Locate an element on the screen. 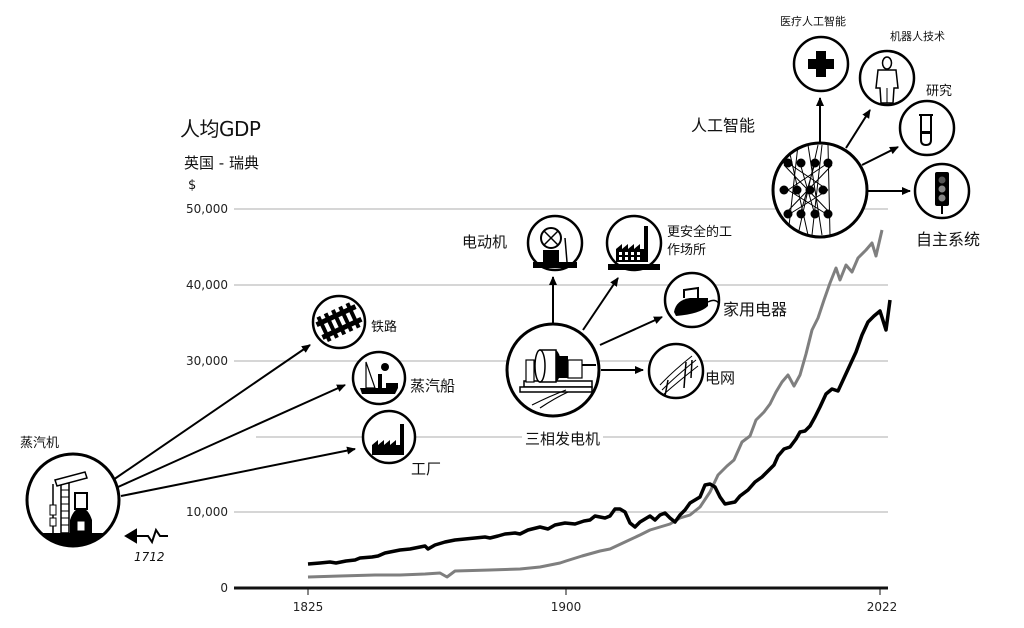  neural-network-icon is located at coordinates (820, 190).